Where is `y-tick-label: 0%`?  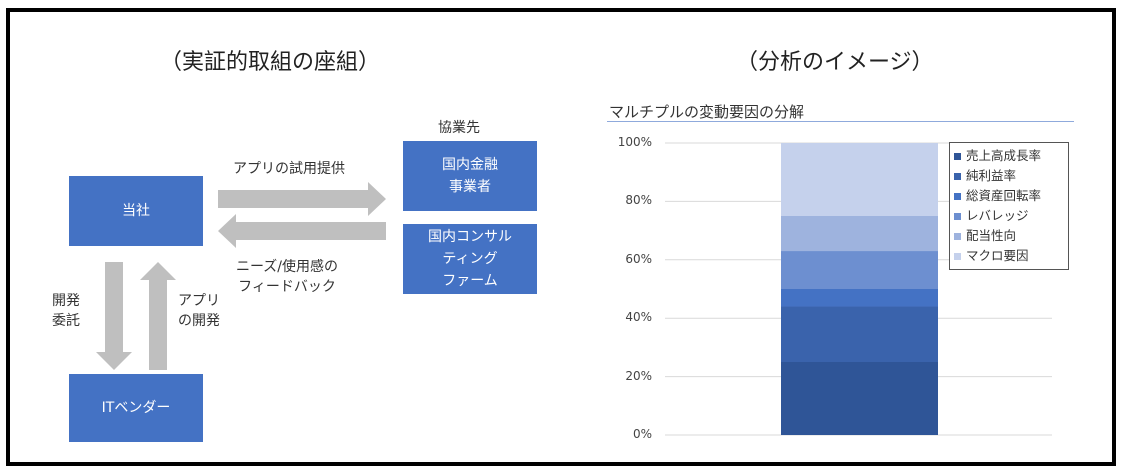 y-tick-label: 0% is located at coordinates (642, 434).